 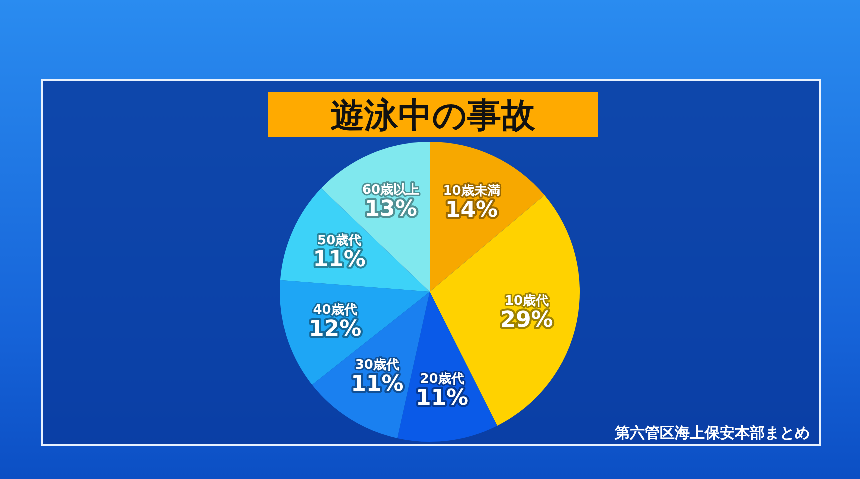 What do you see at coordinates (391, 209) in the screenshot?
I see `data-label: 13%` at bounding box center [391, 209].